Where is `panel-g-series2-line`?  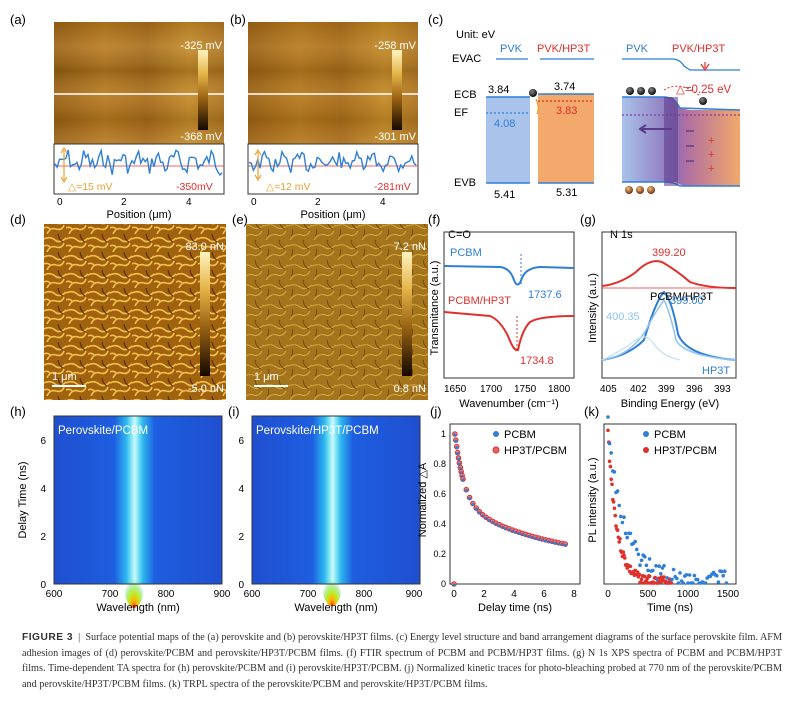
panel-g-series2-line is located at coordinates (669, 325).